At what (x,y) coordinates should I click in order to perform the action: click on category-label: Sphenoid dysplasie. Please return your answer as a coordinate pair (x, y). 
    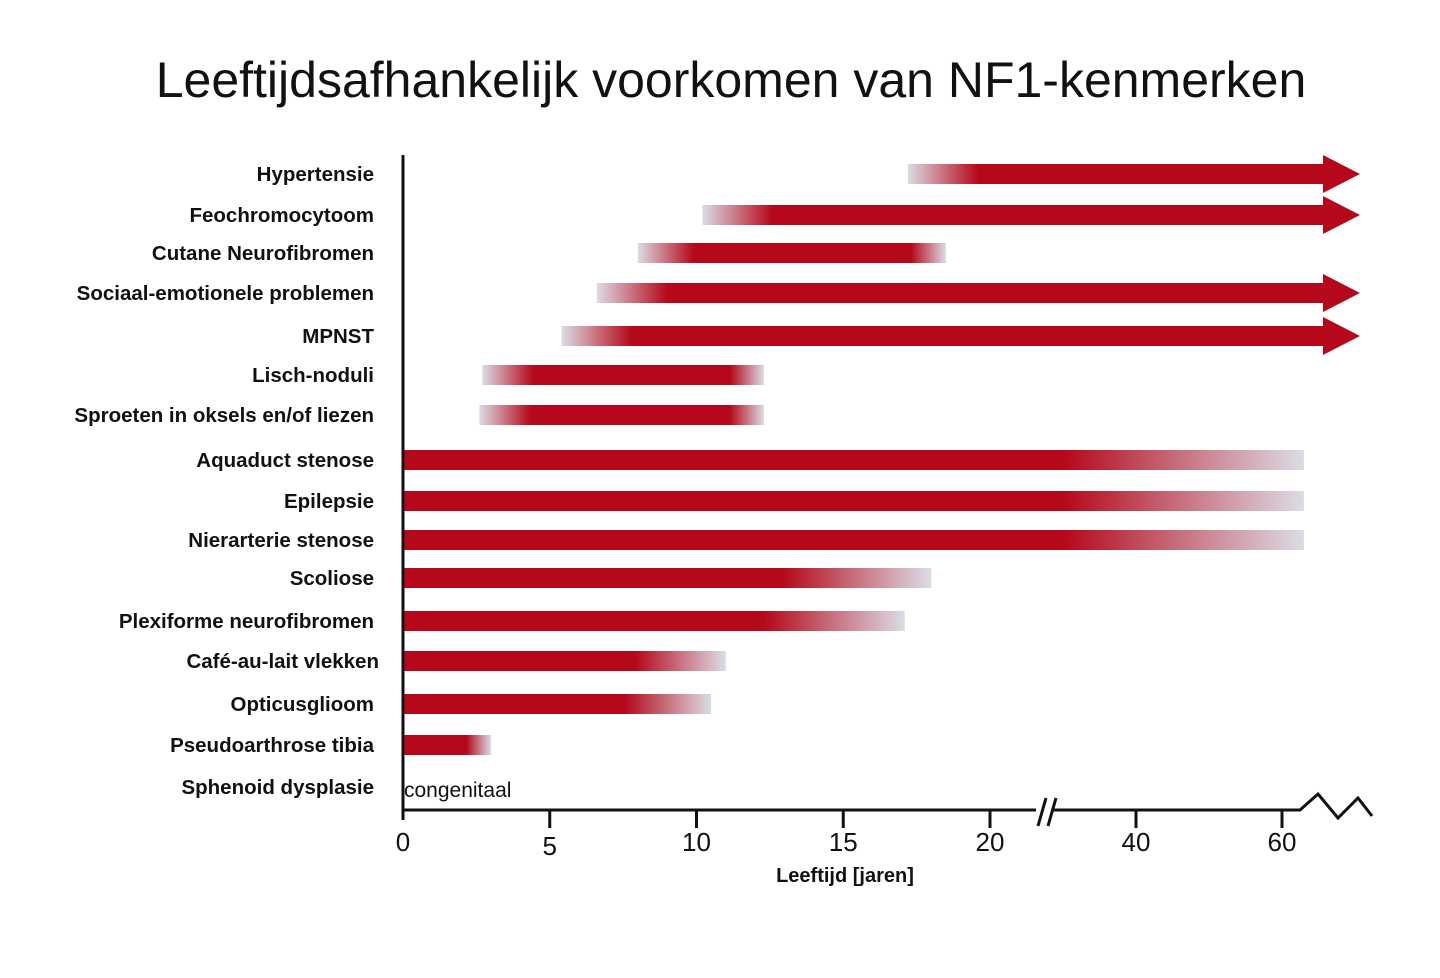
    Looking at the image, I should click on (277, 787).